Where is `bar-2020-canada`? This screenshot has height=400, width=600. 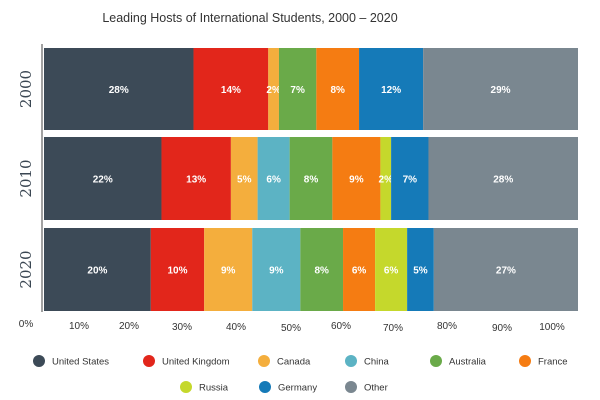 bar-2020-canada is located at coordinates (228, 269).